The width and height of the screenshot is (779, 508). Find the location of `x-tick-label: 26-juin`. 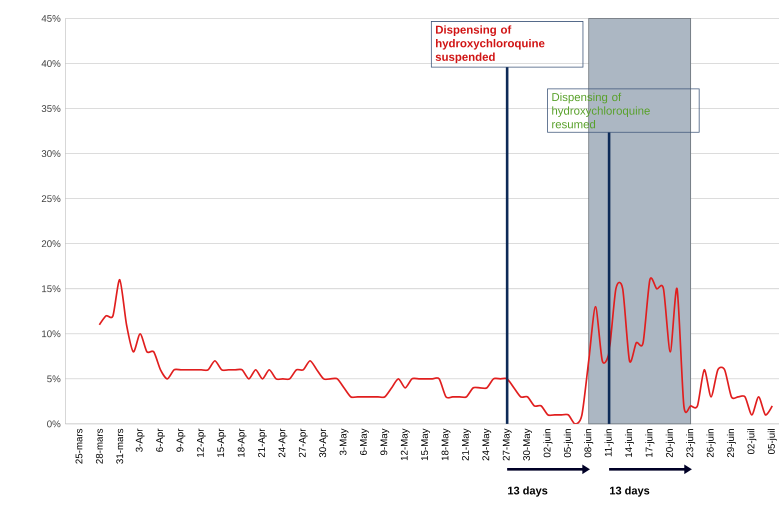

x-tick-label: 26-juin is located at coordinates (711, 442).